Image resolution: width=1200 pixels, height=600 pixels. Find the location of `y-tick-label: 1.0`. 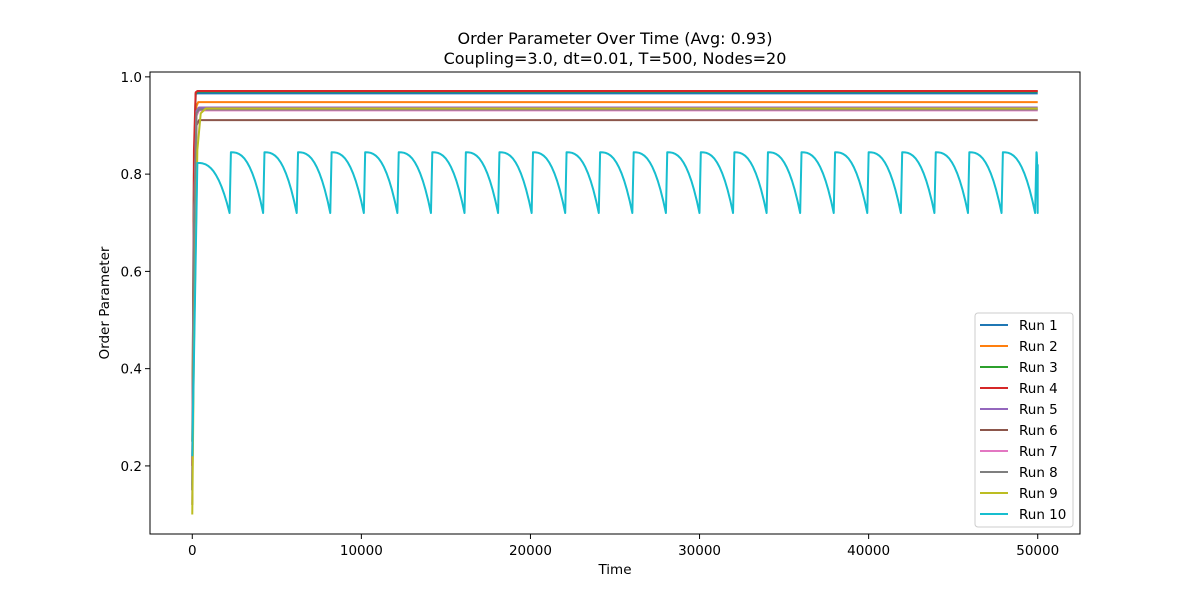

y-tick-label: 1.0 is located at coordinates (131, 78).